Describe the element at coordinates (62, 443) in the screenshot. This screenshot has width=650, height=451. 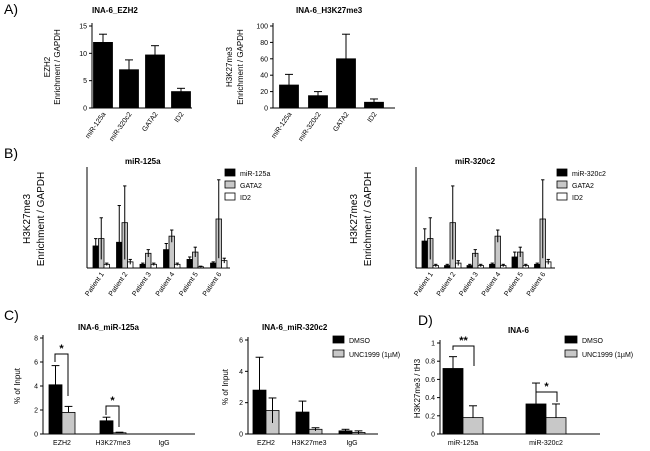
I see `x-tick-label: EZH2` at that location.